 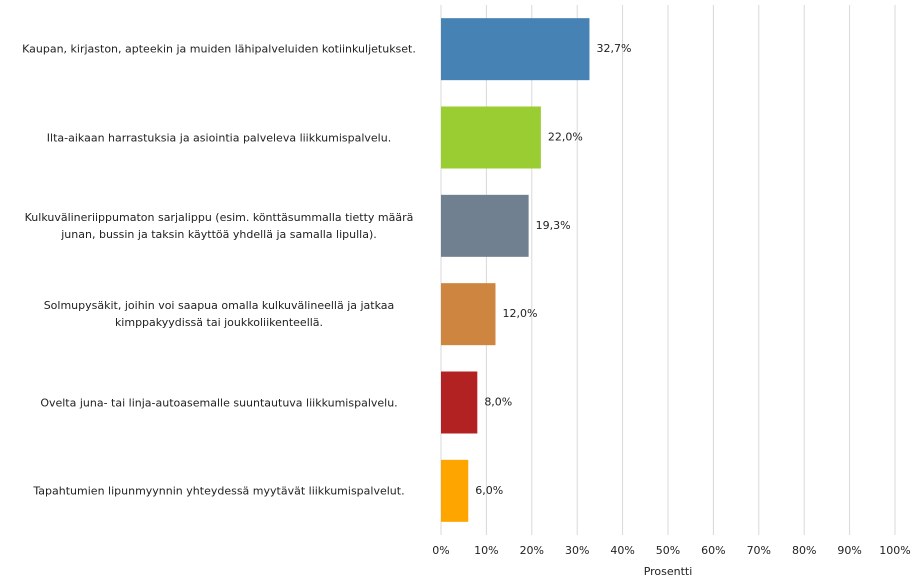 I want to click on value-label: 22,0%, so click(x=565, y=137).